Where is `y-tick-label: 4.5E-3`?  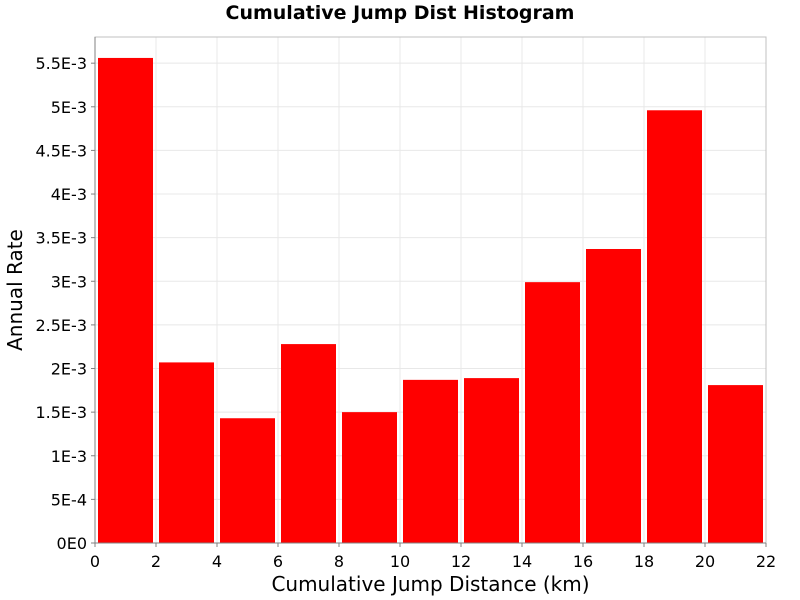 y-tick-label: 4.5E-3 is located at coordinates (61, 150).